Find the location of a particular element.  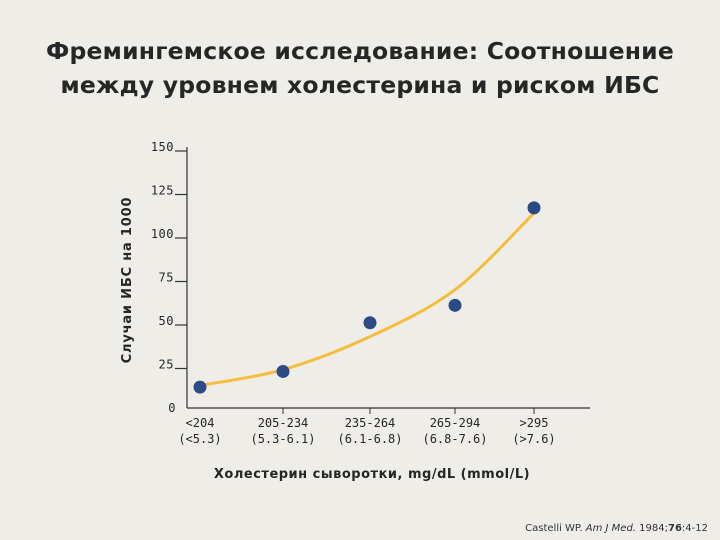

x-tick-sublabel: (6.1-6.8) is located at coordinates (369, 439).